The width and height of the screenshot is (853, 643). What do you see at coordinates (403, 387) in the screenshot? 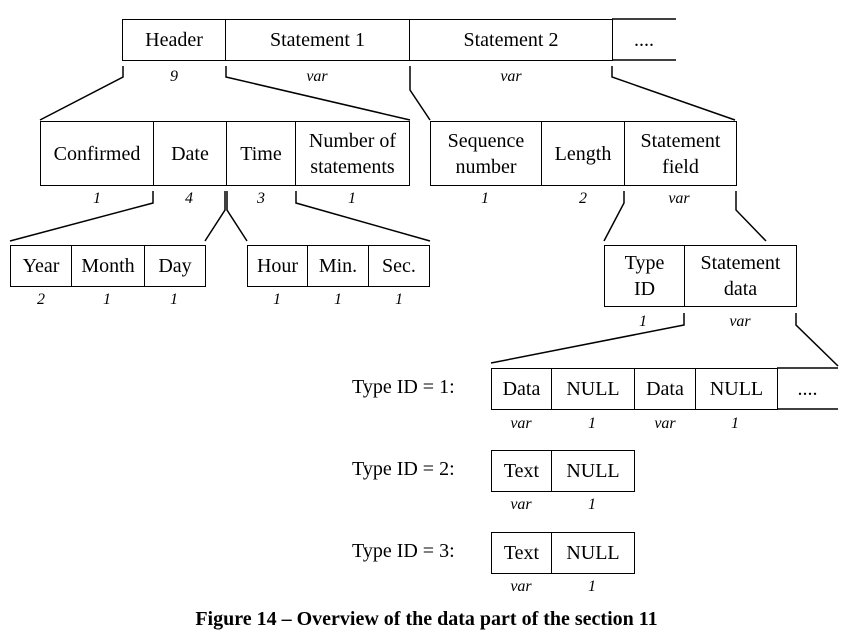
I see `type-id-1-label: Type ID = 1:` at bounding box center [403, 387].